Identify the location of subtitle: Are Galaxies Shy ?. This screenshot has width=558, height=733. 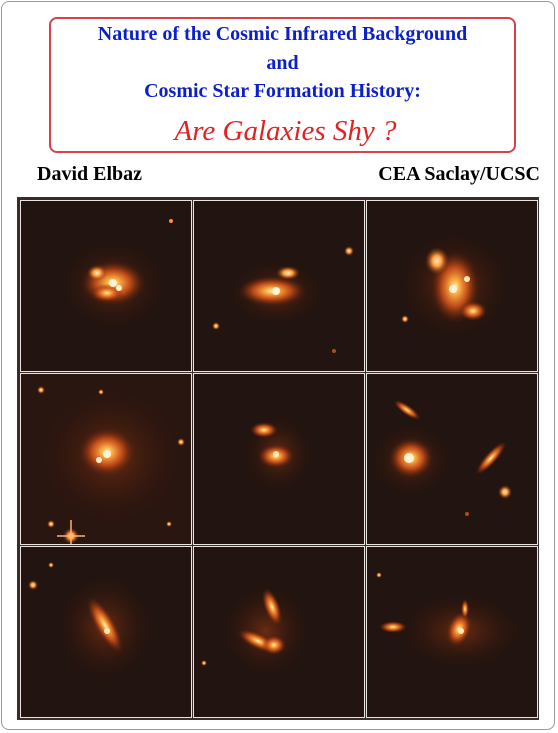
(285, 131).